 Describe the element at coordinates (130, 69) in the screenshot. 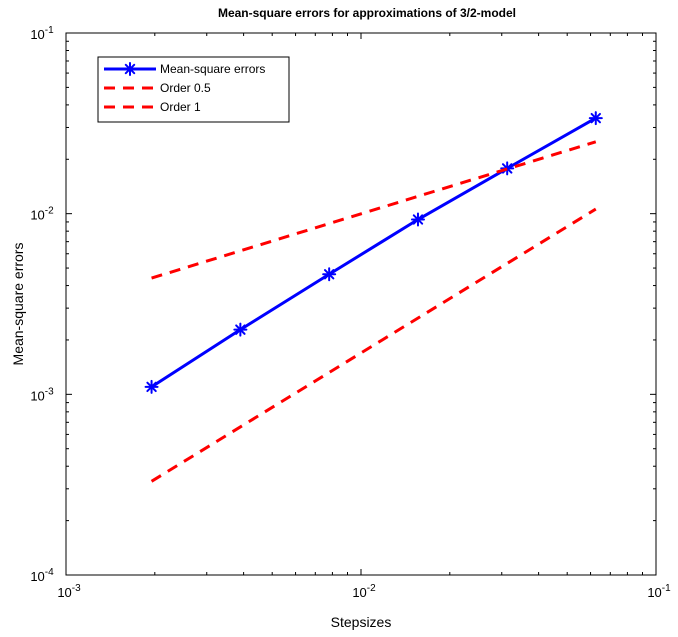

I see `legend-marker` at that location.